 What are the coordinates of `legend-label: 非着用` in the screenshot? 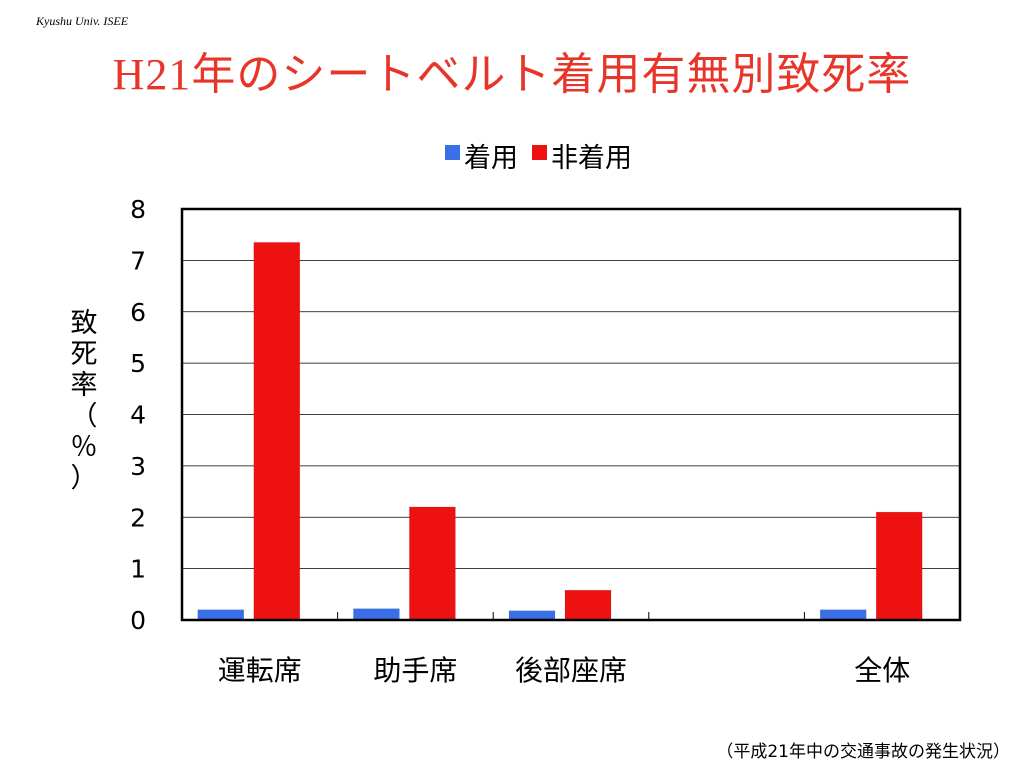 It's located at (591, 158).